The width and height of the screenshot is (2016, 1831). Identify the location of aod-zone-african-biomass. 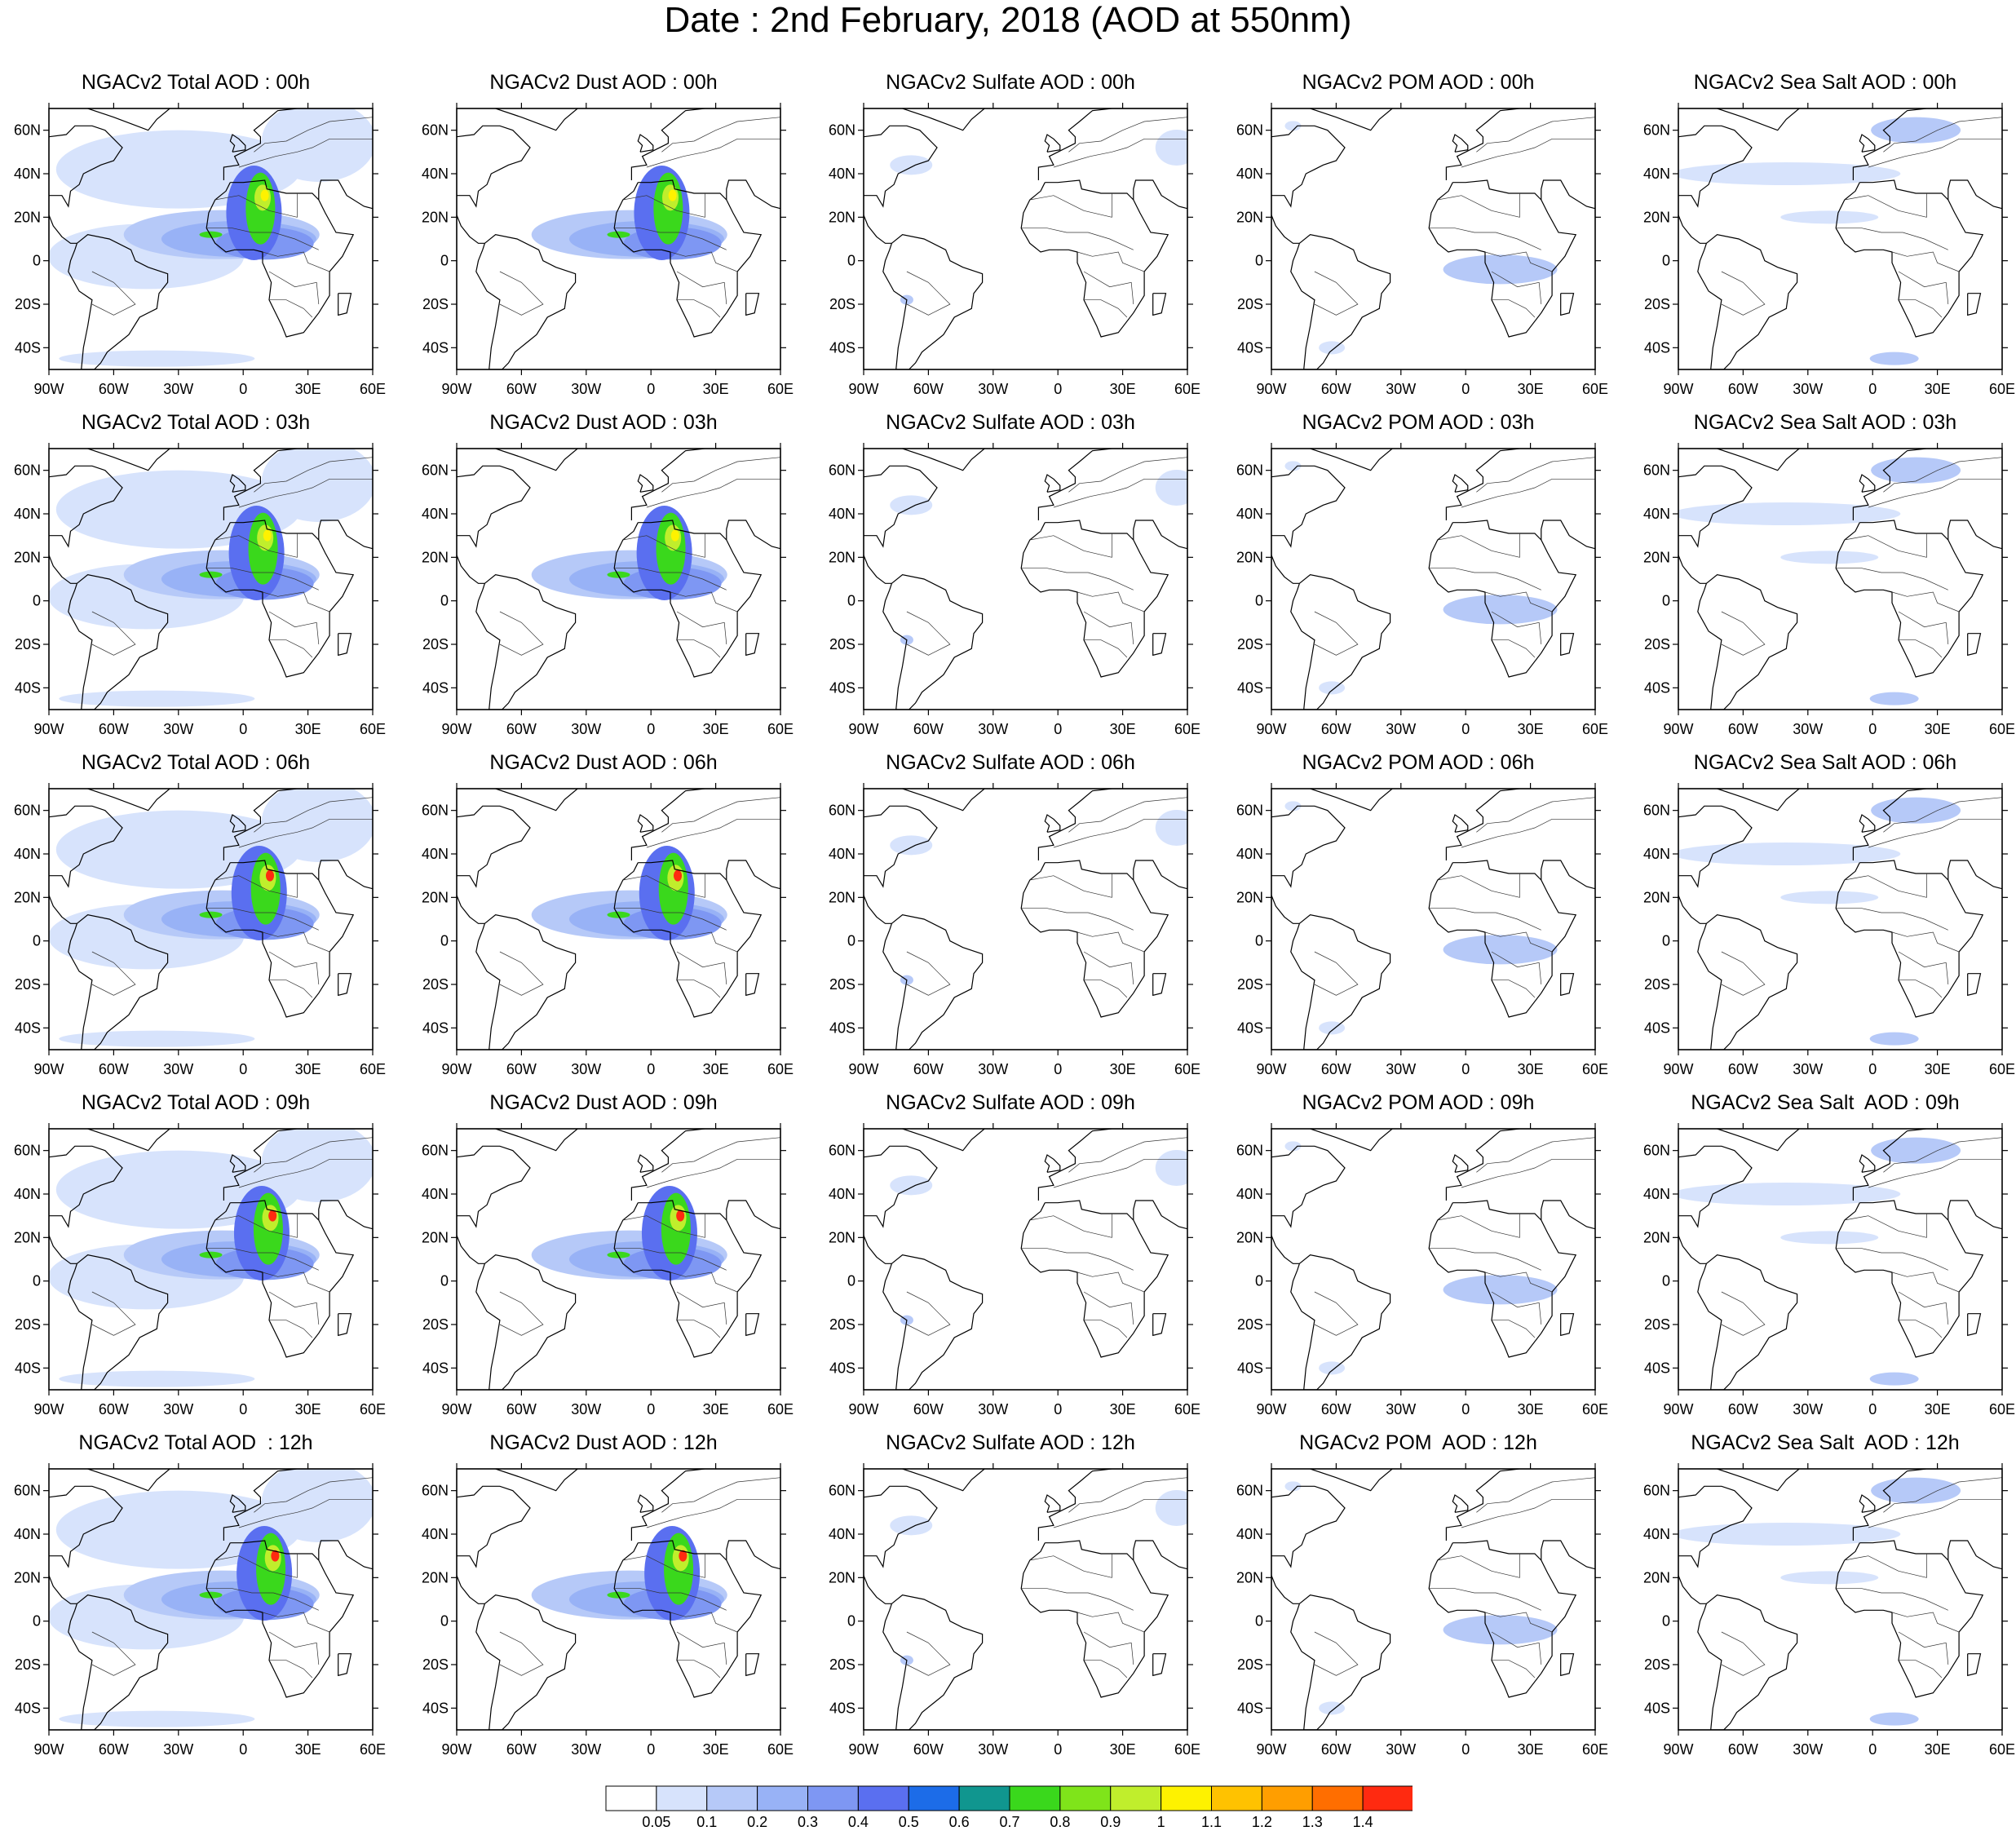
(1500, 610).